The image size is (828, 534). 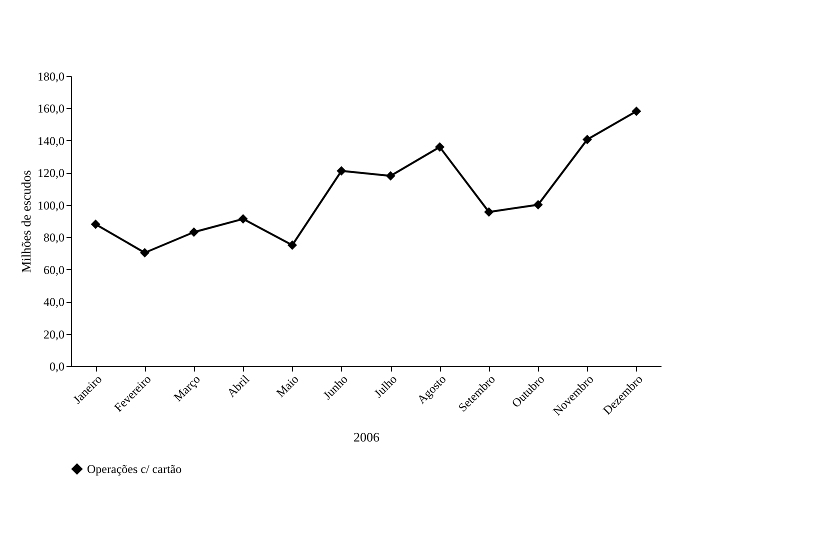 What do you see at coordinates (54, 237) in the screenshot?
I see `y-tick-label: 80,0` at bounding box center [54, 237].